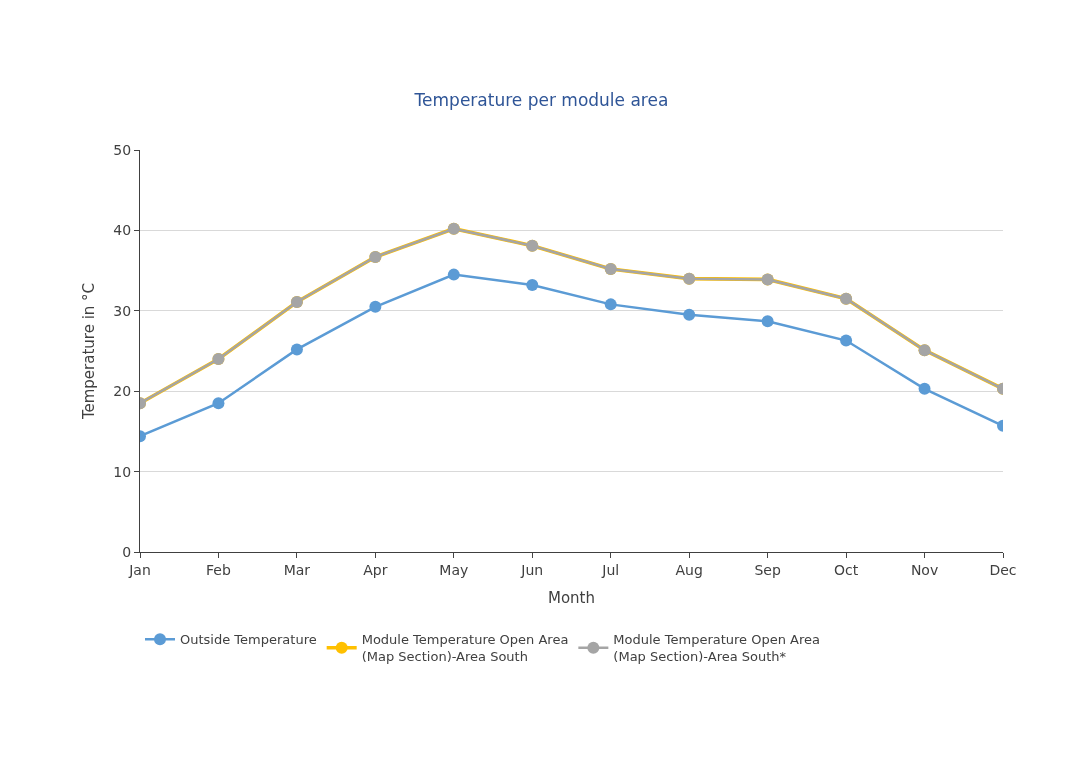  Describe the element at coordinates (846, 569) in the screenshot. I see `x-tick-label: Oct` at that location.